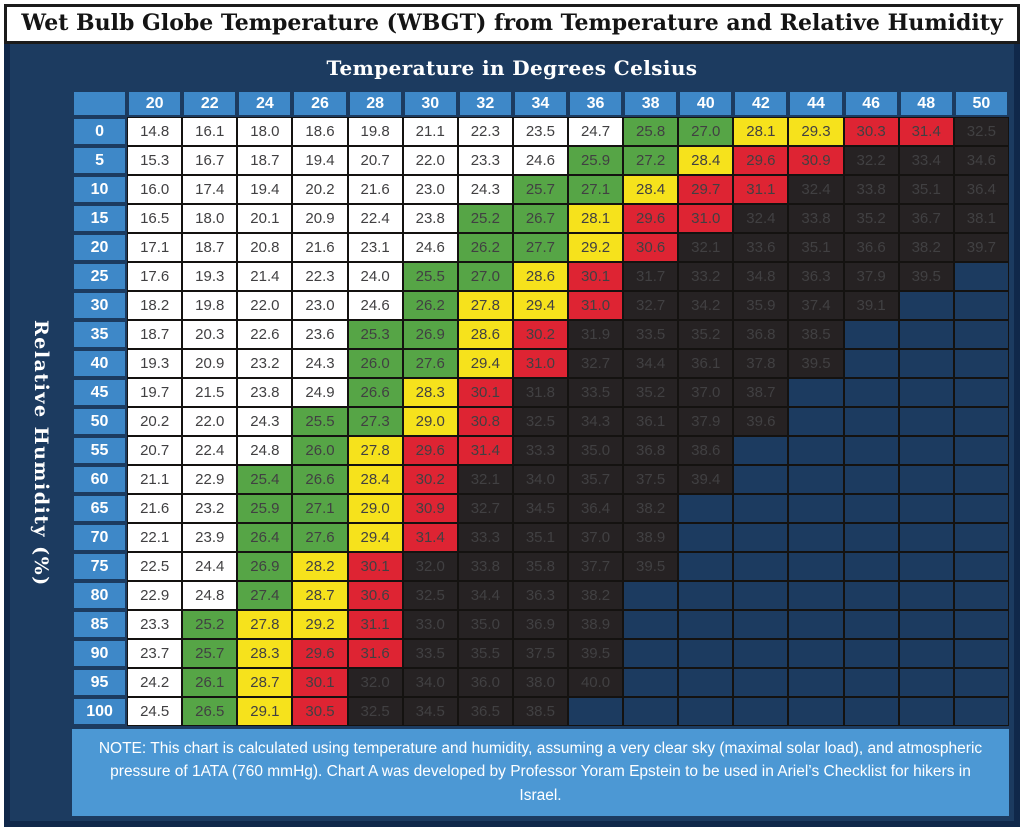 The image size is (1024, 827). I want to click on rh-row-header: 25, so click(100, 276).